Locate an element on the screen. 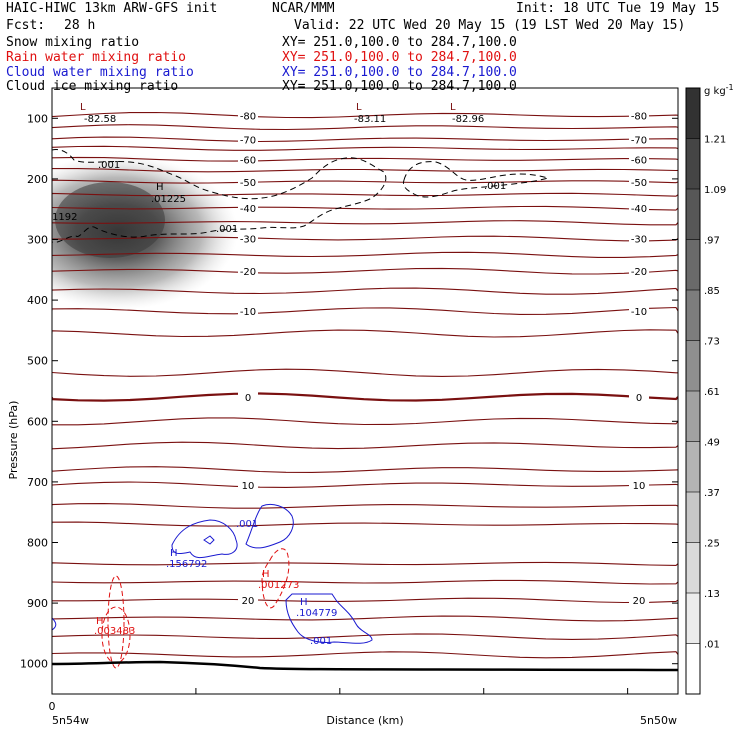 Image resolution: width=740 pixels, height=740 pixels. y-tick-label: 900 is located at coordinates (37, 603).